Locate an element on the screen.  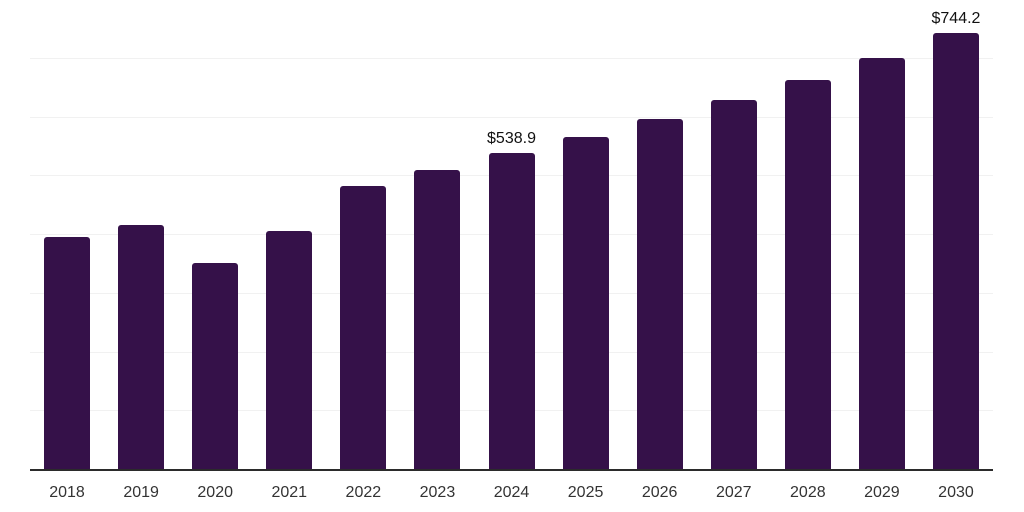
x-tick-label-2027: 2027 is located at coordinates (733, 492).